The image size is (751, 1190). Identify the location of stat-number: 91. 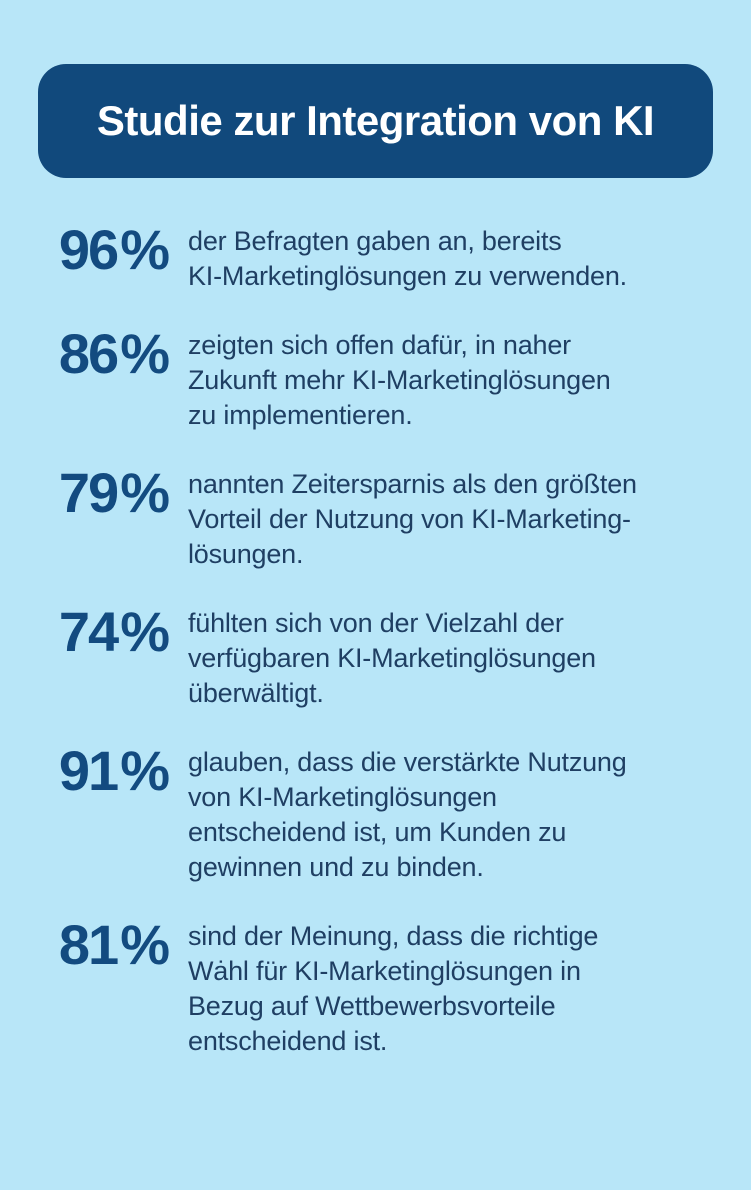
(88, 770).